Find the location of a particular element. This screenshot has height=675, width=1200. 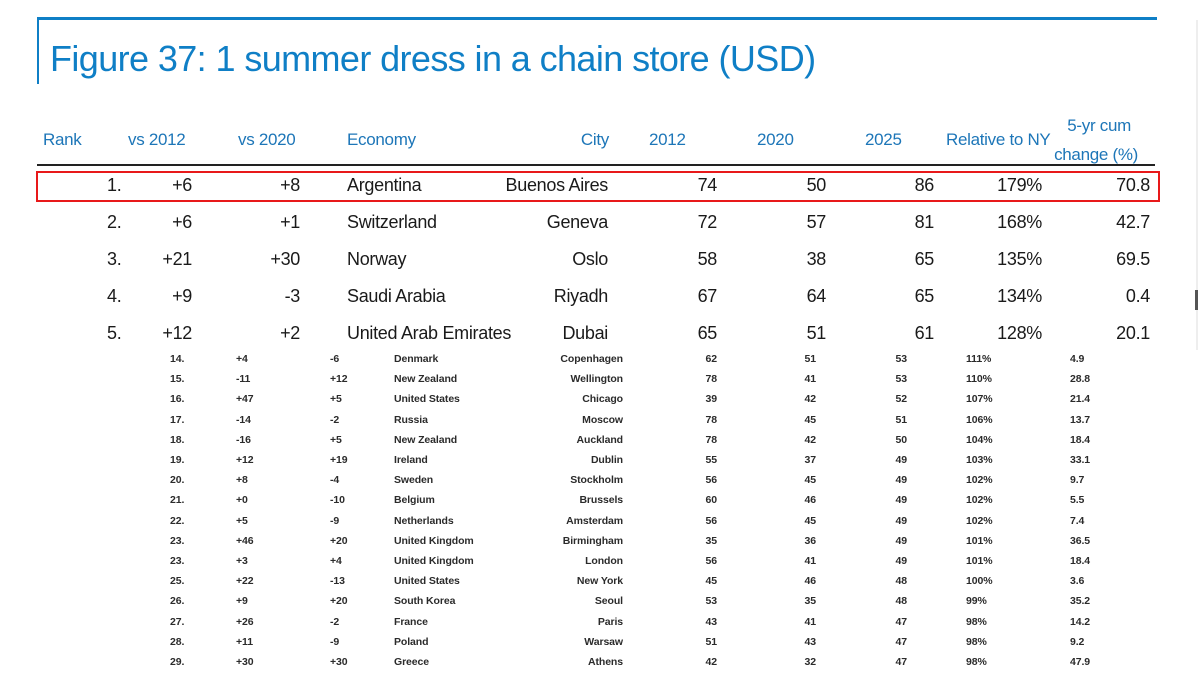

cell-y2020: 57 is located at coordinates (816, 222).